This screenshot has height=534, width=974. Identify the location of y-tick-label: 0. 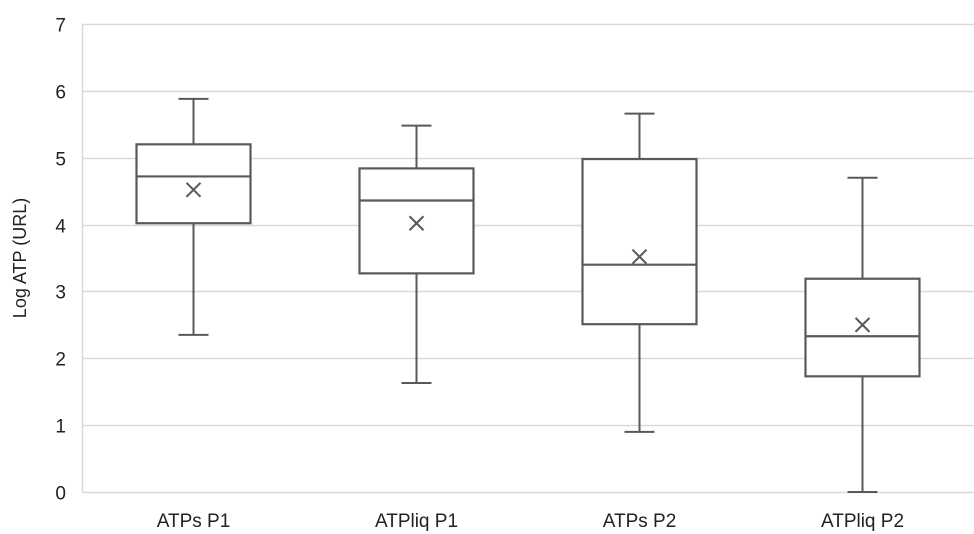
(60, 494).